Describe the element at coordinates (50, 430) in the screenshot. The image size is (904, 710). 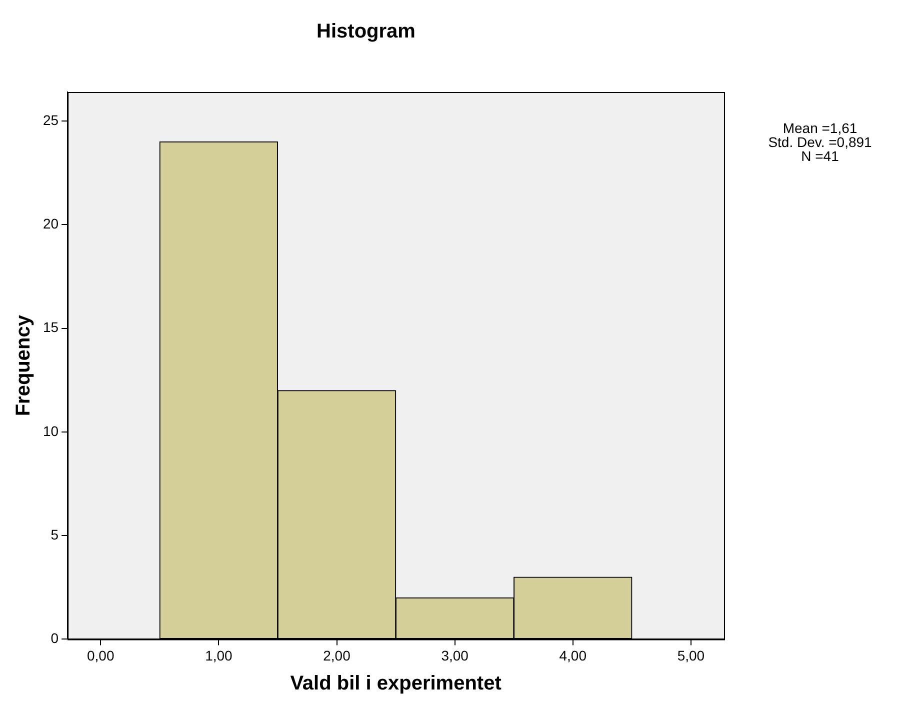
I see `y-tick-label: 10` at that location.